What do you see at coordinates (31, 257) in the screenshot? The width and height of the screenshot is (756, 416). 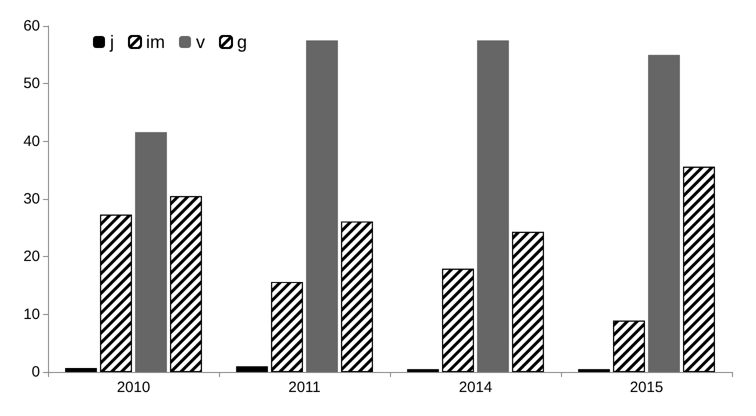 I see `y-tick-label: 20` at bounding box center [31, 257].